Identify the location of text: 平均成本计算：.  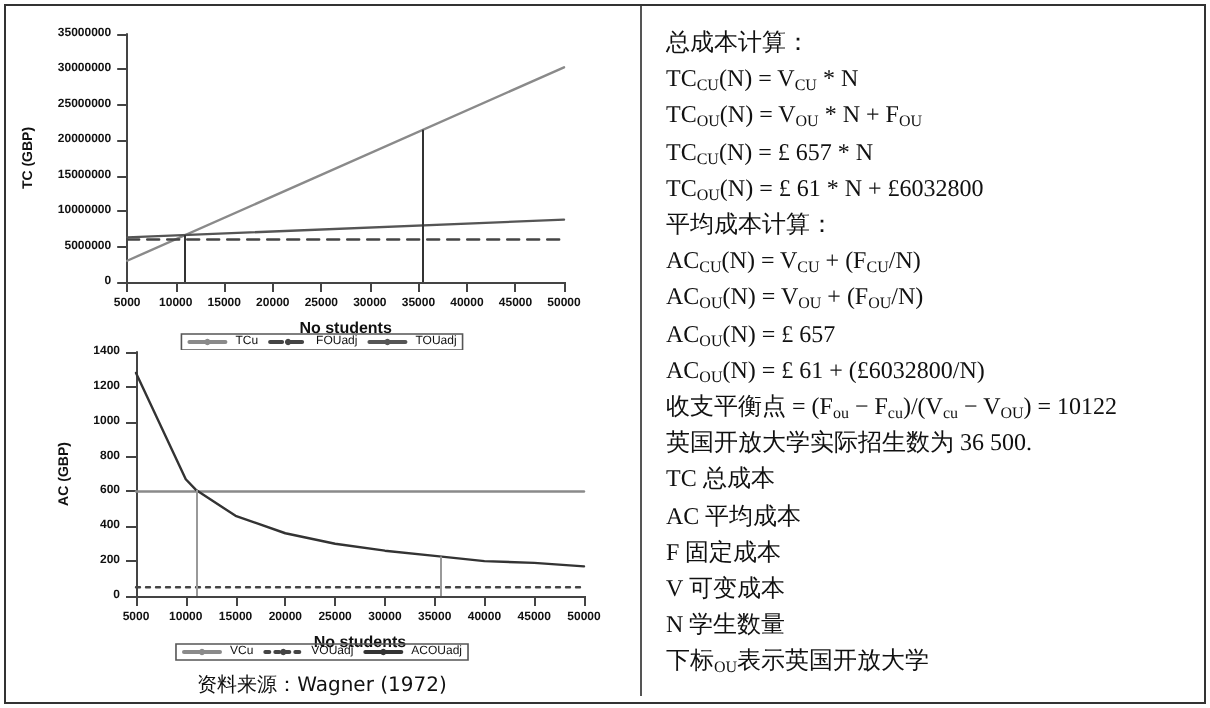
(751, 225).